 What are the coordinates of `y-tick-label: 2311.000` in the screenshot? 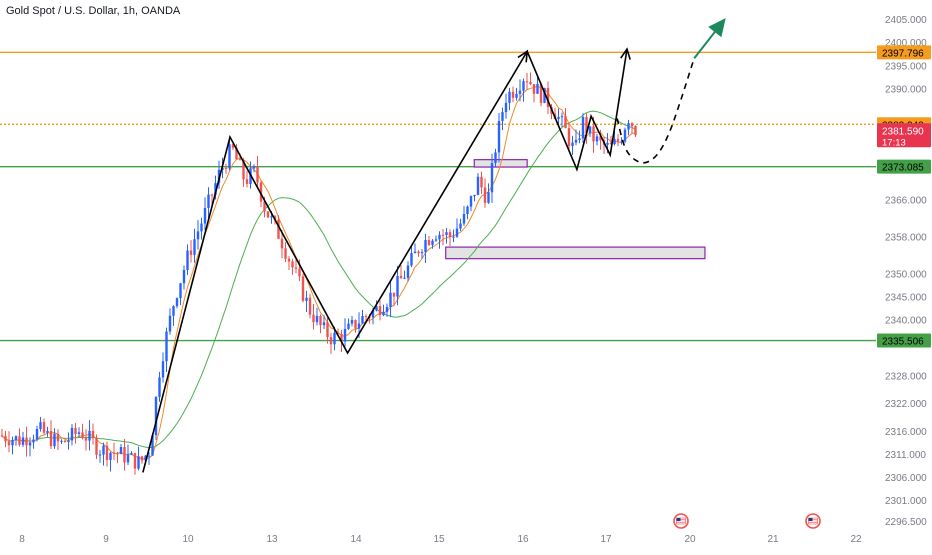 It's located at (905, 455).